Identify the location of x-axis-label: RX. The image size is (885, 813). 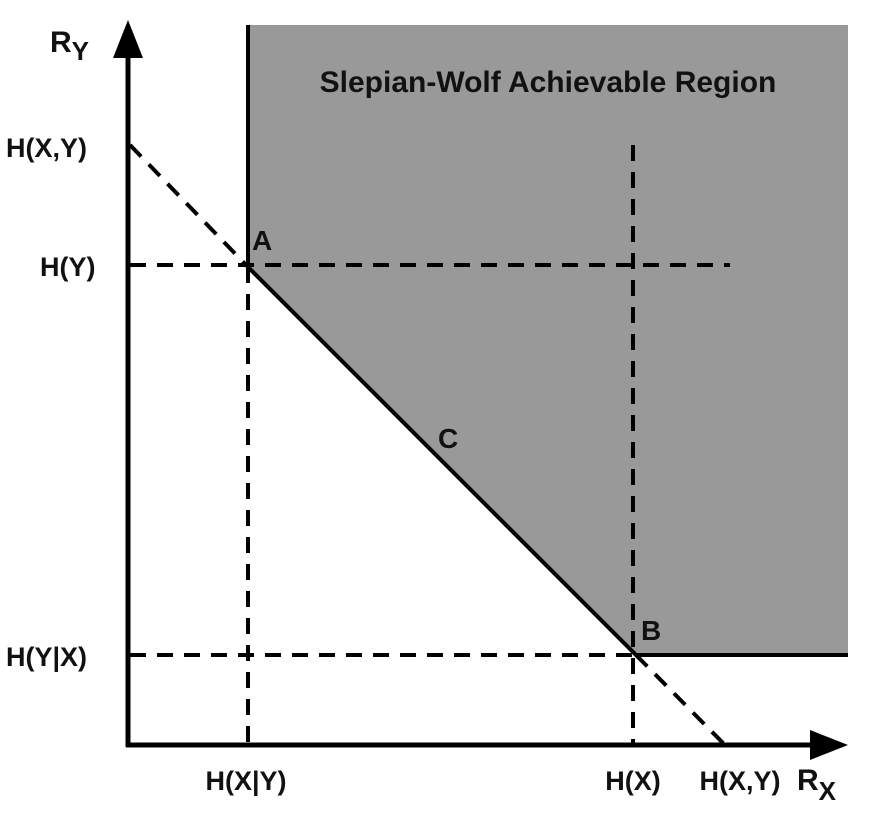
(817, 785).